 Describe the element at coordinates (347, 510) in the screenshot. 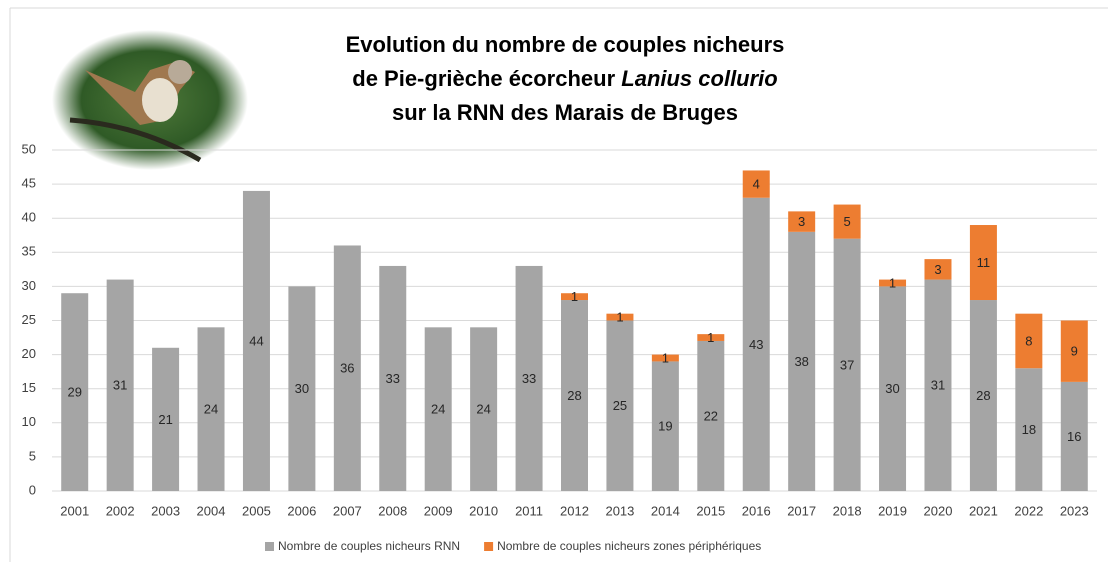

I see `x-tick-label: 2007` at that location.